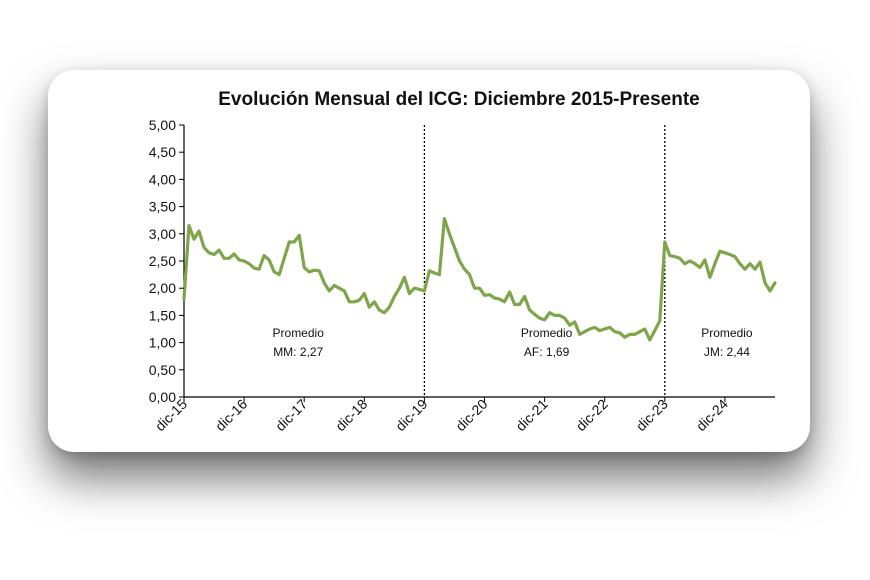  Describe the element at coordinates (162, 207) in the screenshot. I see `y-tick-label: 3,50` at that location.